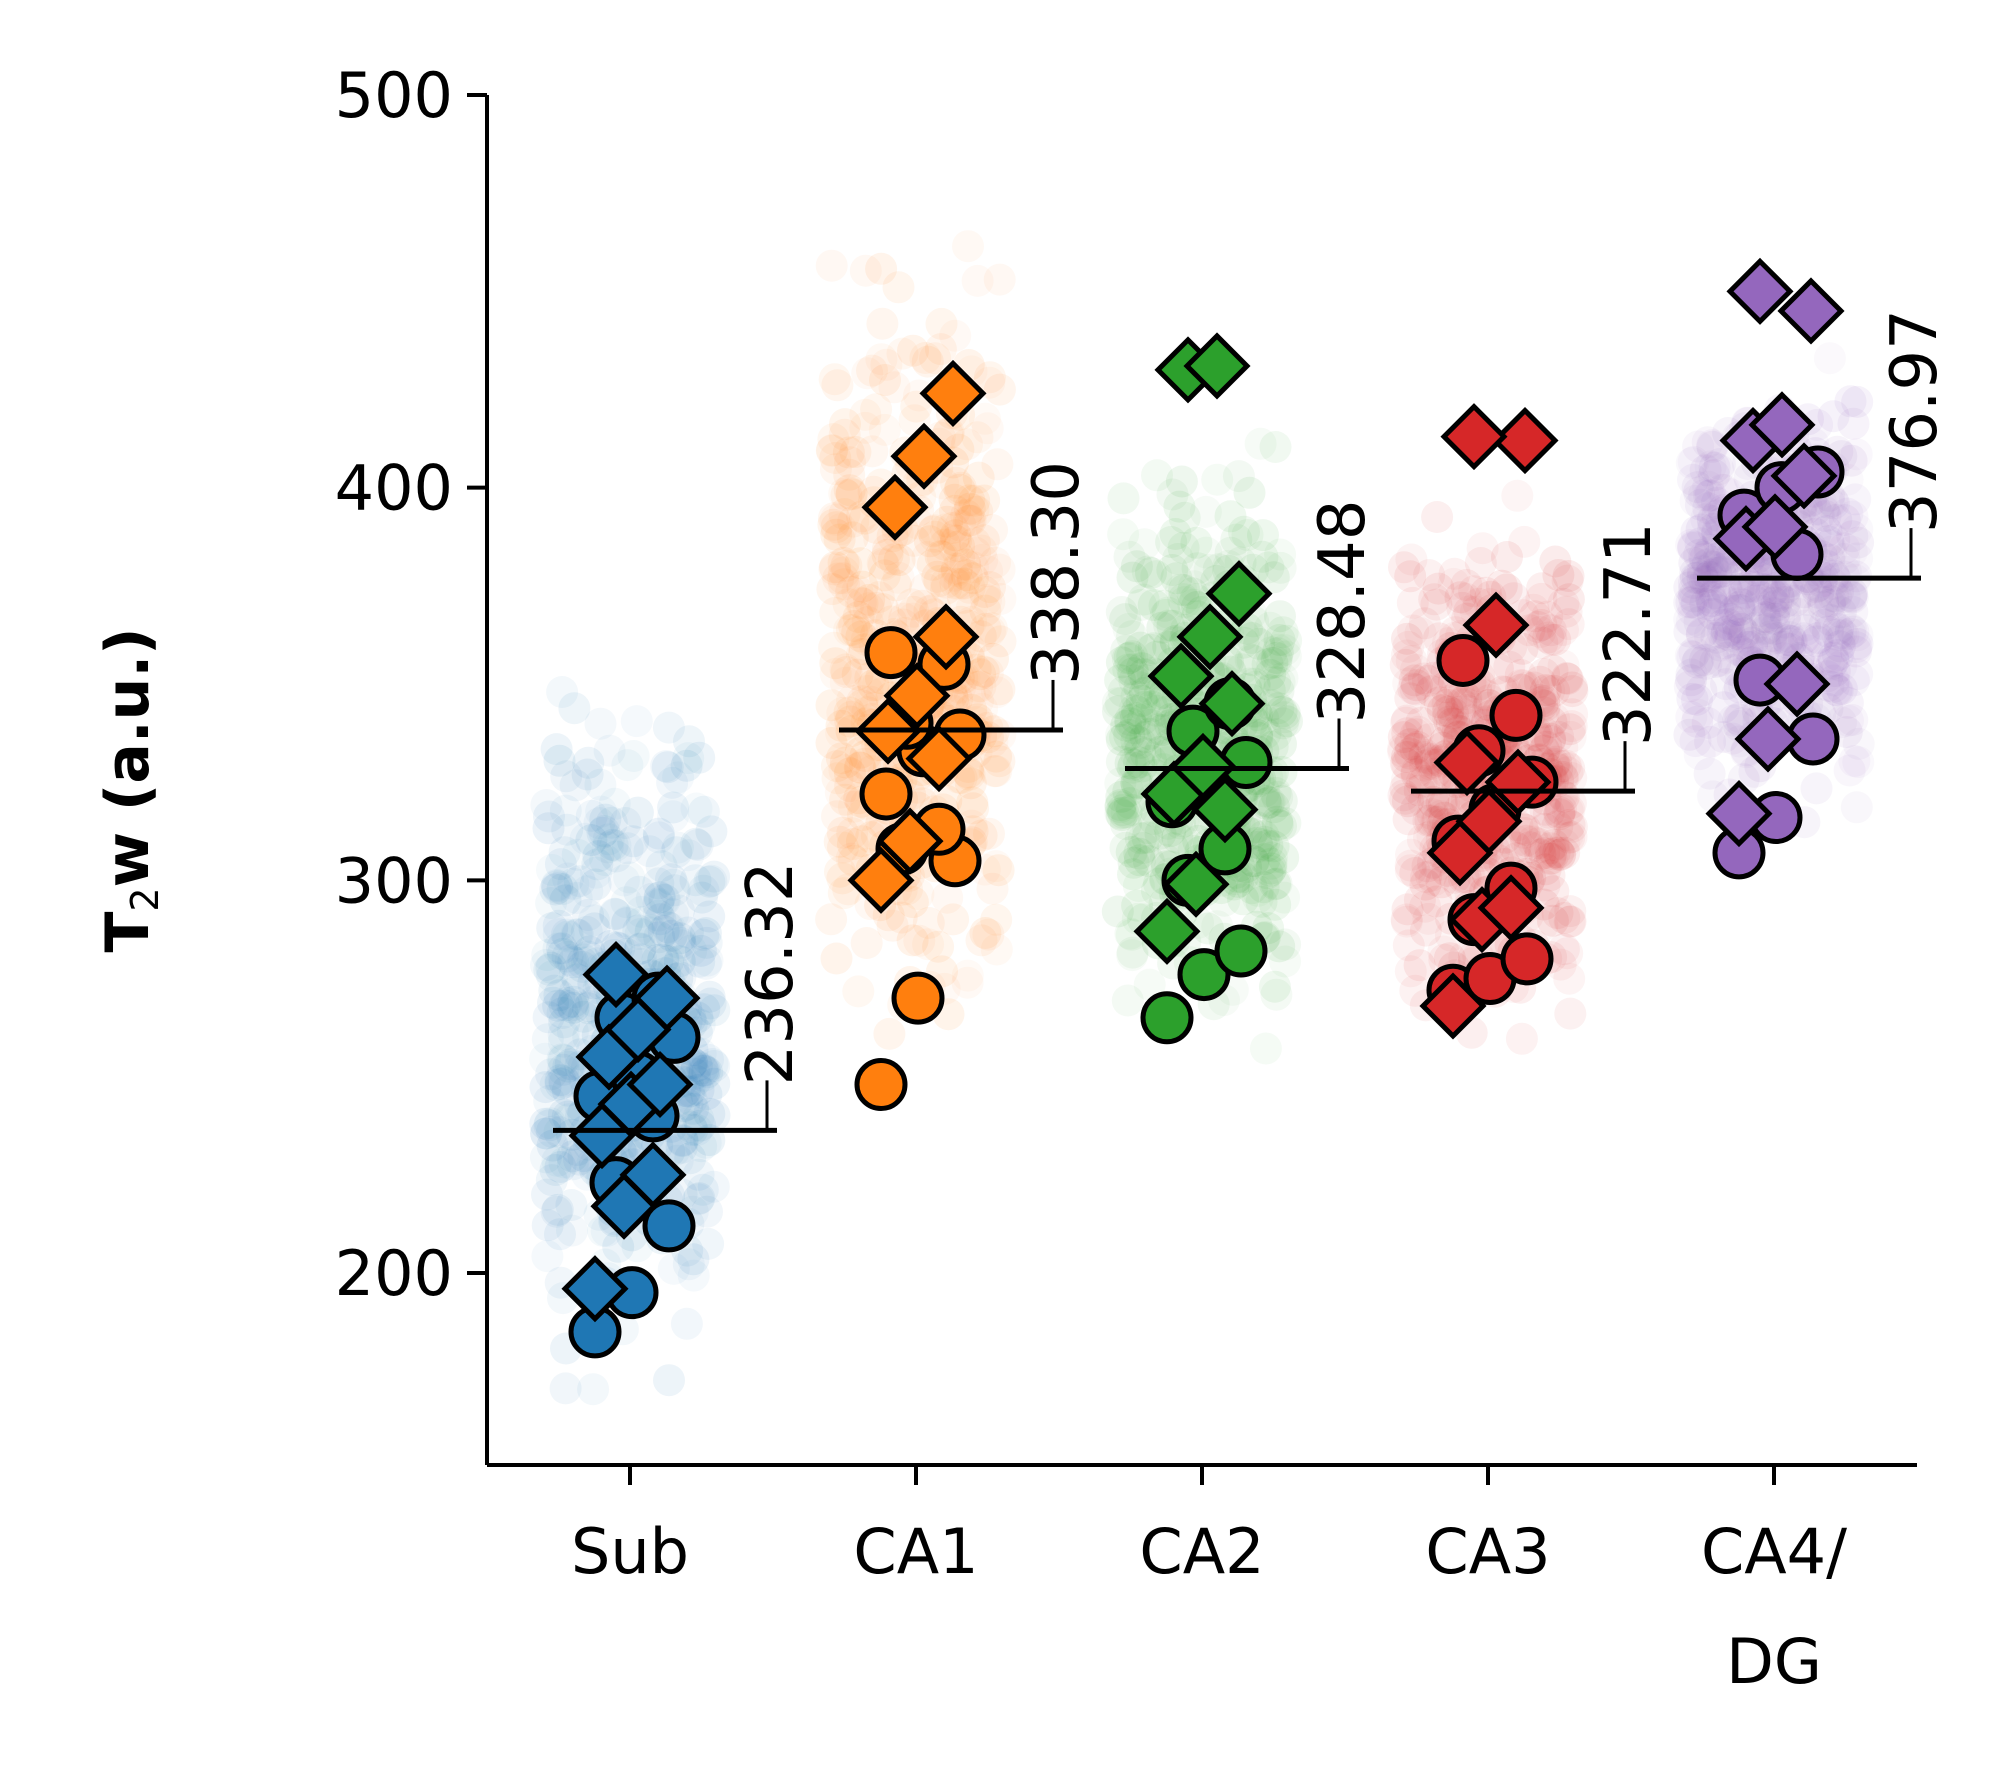 This screenshot has height=1775, width=1990. I want to click on y-tick-label: 300, so click(394, 880).